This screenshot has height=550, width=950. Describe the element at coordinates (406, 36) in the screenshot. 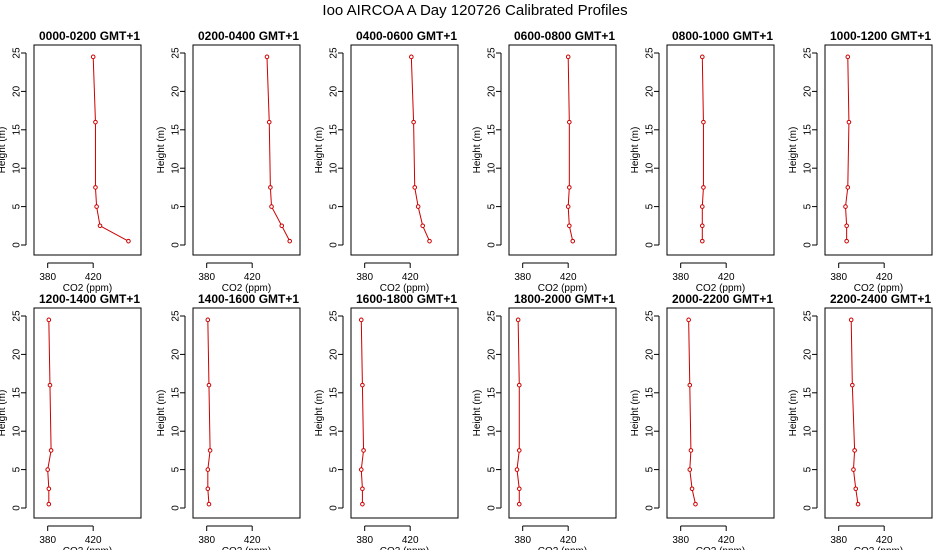

I see `panel-title: 0400-0600 GMT+1` at that location.